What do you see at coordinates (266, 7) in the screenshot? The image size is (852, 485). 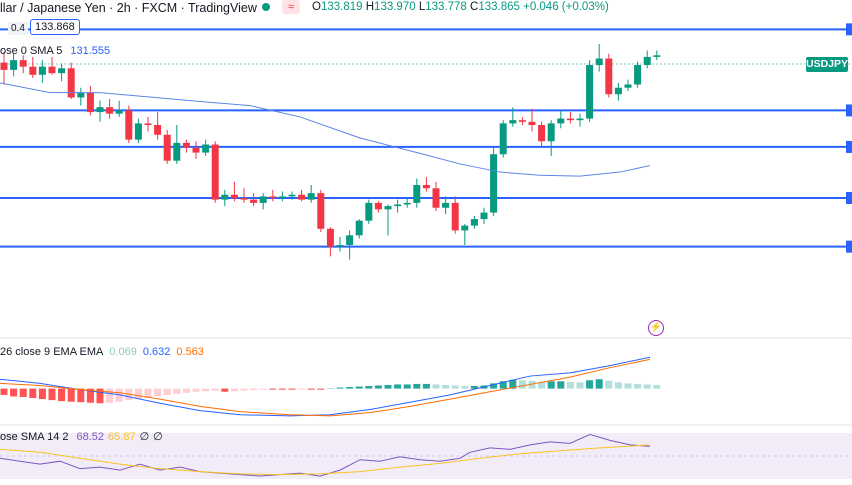 I see `market-open-dot` at bounding box center [266, 7].